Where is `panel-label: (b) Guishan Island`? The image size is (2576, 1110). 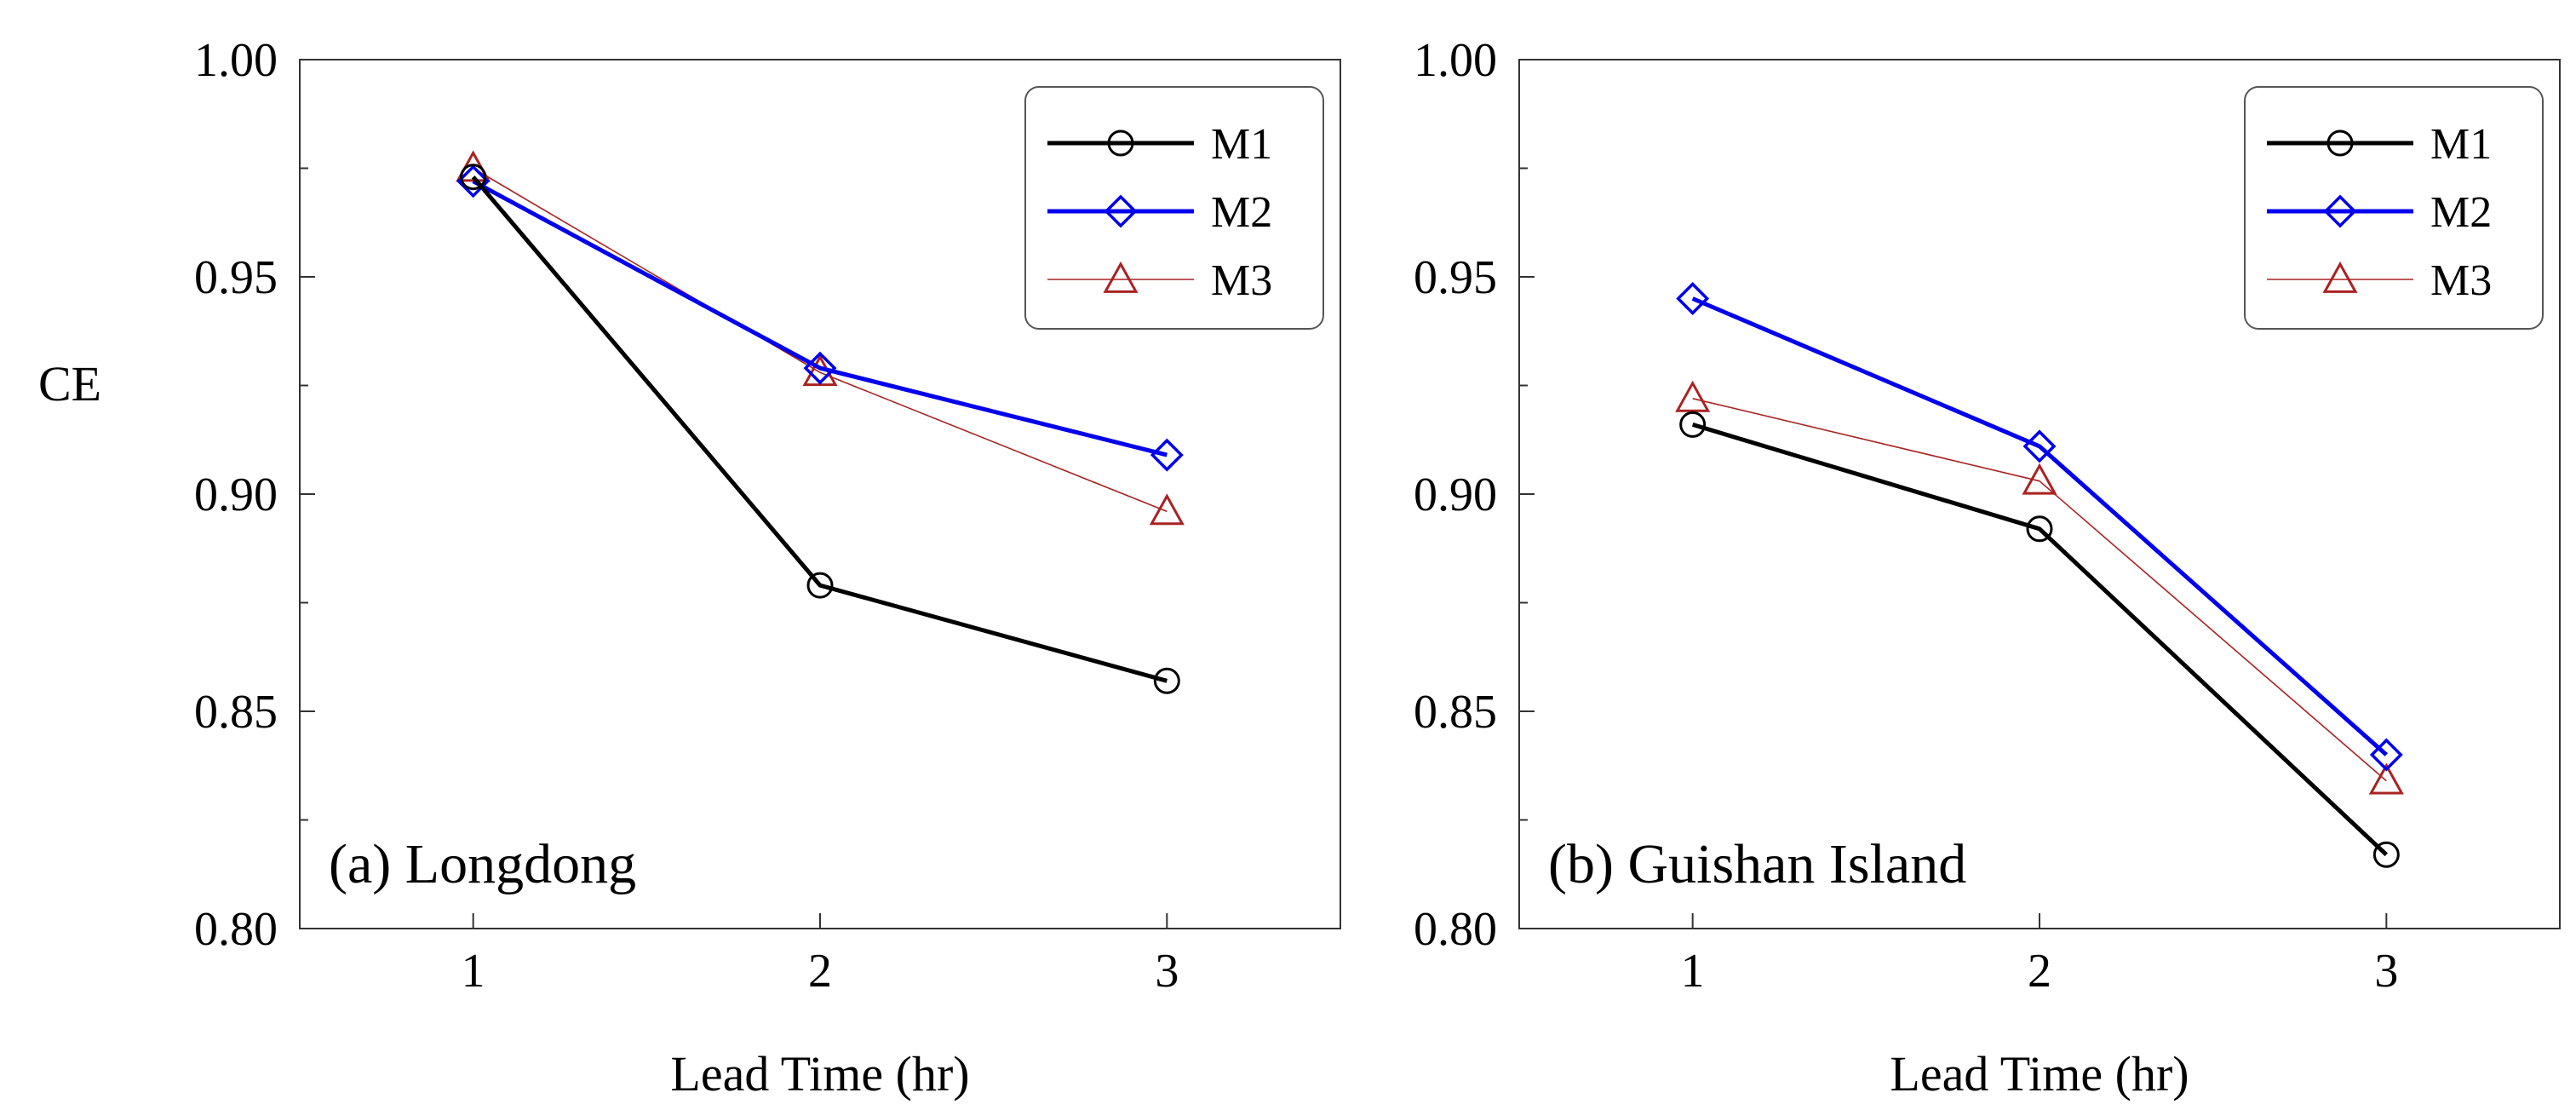 panel-label: (b) Guishan Island is located at coordinates (1757, 864).